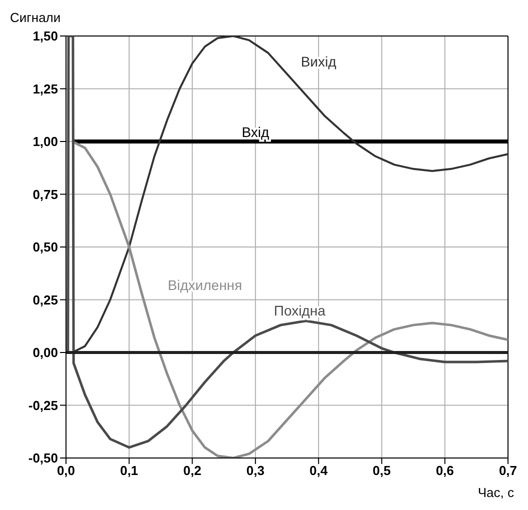  What do you see at coordinates (35, 17) in the screenshot?
I see `y-axis-title: Сигнали` at bounding box center [35, 17].